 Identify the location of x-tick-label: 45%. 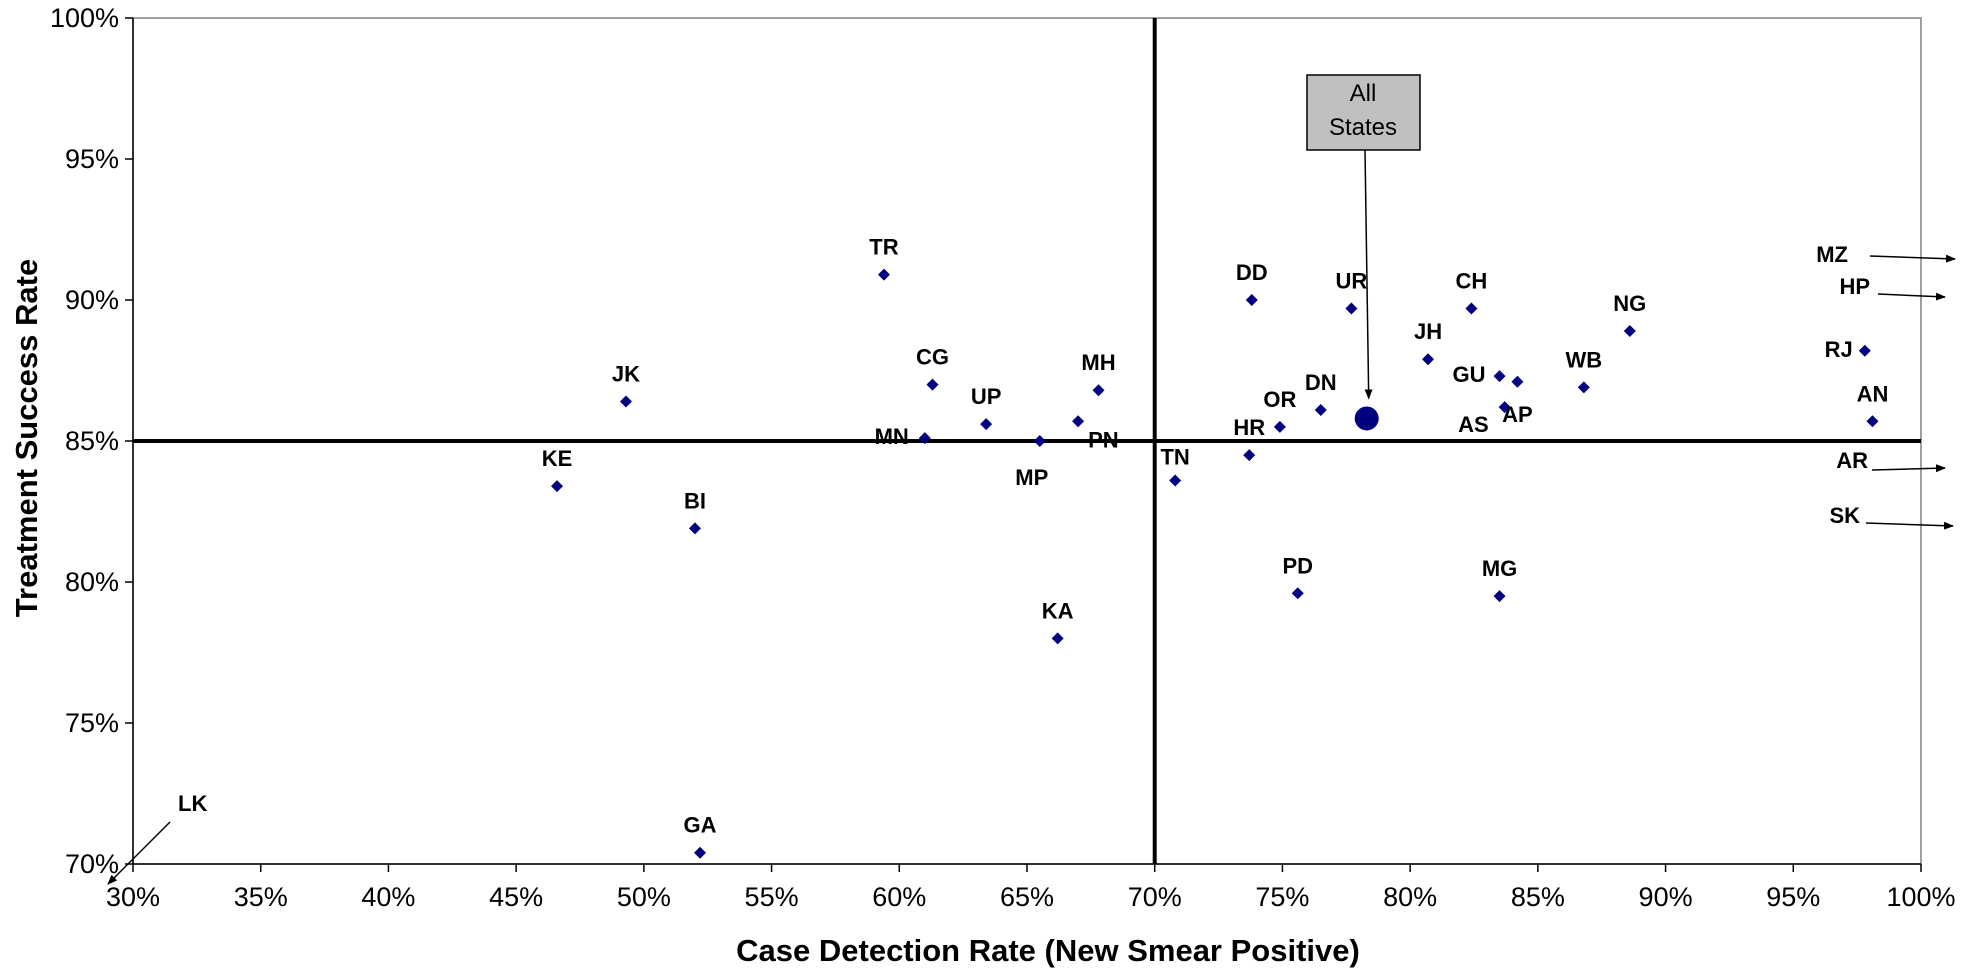
(516, 897).